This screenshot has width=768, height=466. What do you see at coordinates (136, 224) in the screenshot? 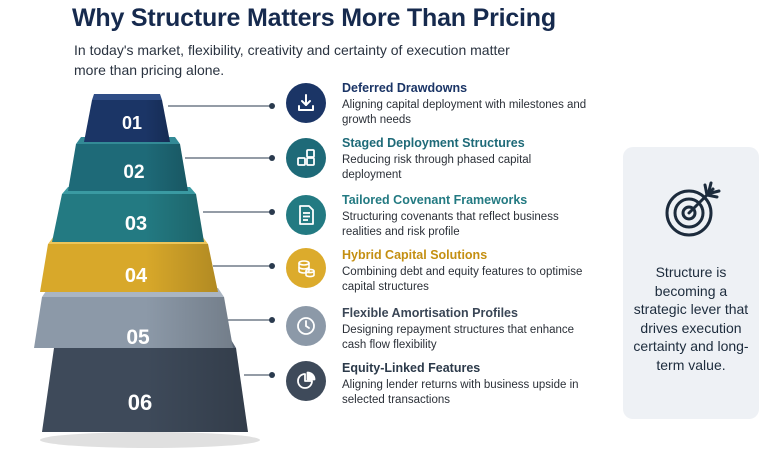
I see `tier-number-03: 03` at bounding box center [136, 224].